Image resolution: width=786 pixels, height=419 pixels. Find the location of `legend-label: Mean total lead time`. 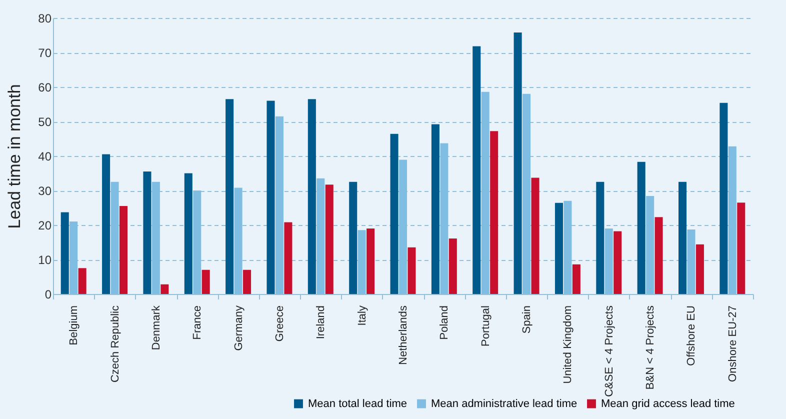

legend-label: Mean total lead time is located at coordinates (358, 404).